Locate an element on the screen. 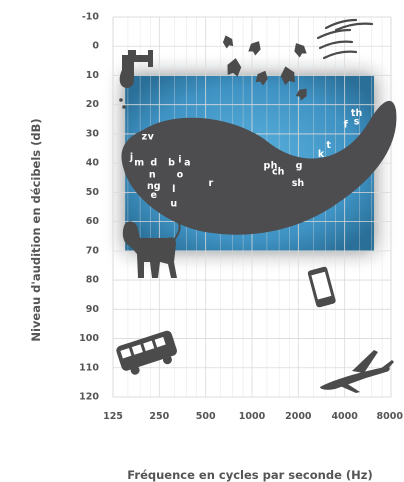 This screenshot has width=404, height=482. phoneme-label: sh is located at coordinates (298, 183).